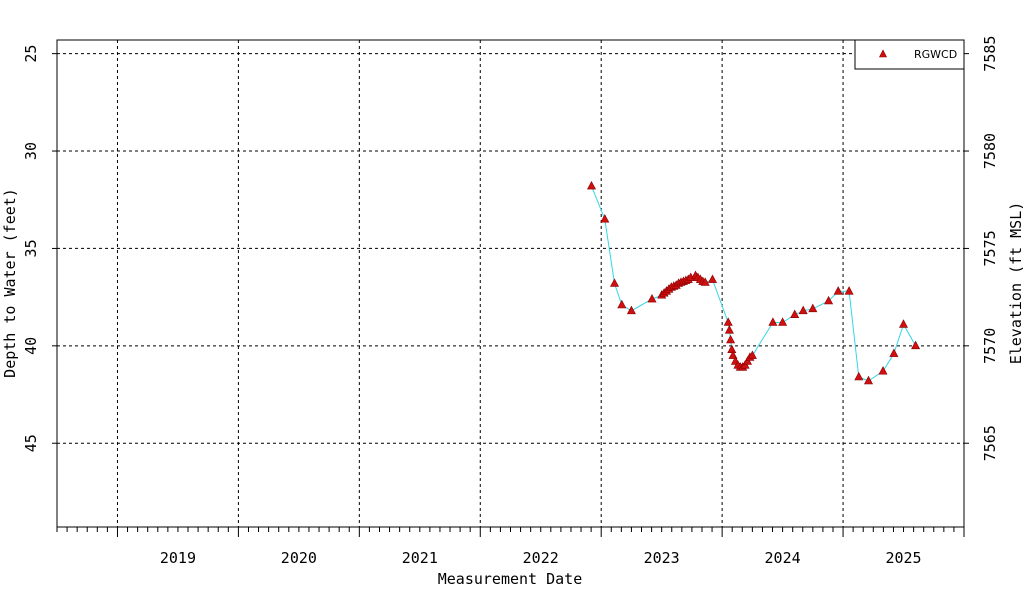  Describe the element at coordinates (990, 248) in the screenshot. I see `y2-tick-label: 7575` at that location.